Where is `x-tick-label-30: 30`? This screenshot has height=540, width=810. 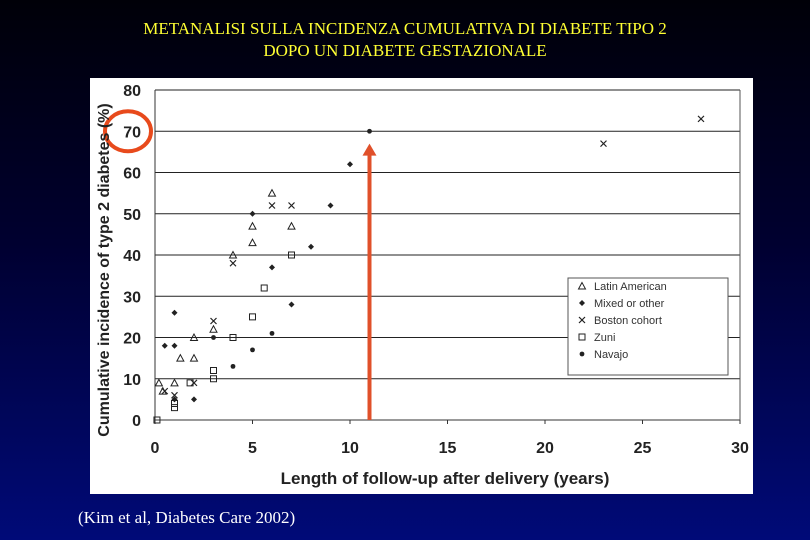
x-tick-label-30: 30 is located at coordinates (740, 448).